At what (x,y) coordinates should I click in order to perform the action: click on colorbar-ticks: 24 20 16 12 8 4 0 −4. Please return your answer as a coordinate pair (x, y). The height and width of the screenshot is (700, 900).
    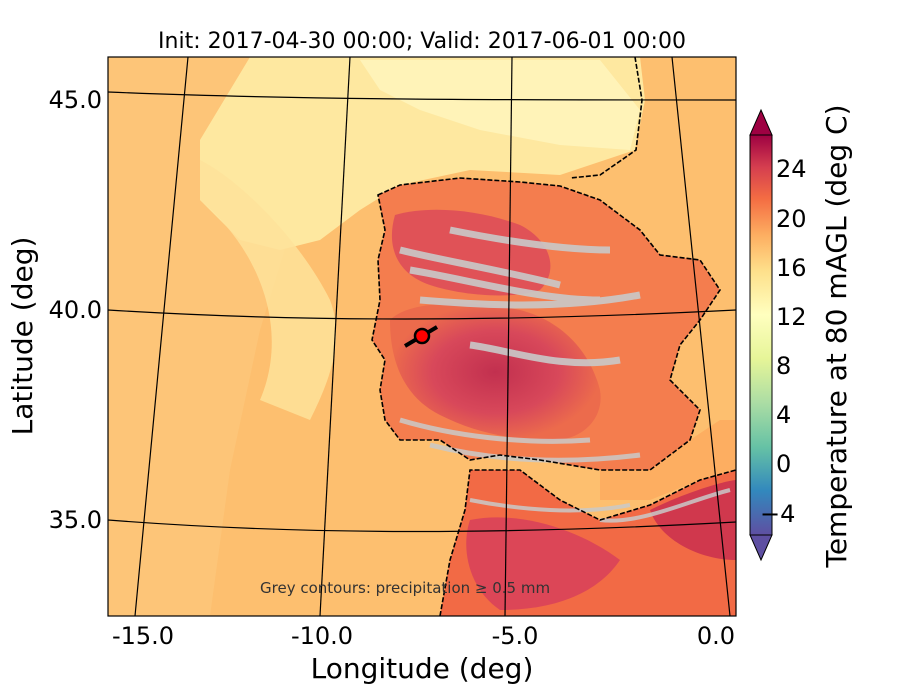
    Looking at the image, I should click on (783, 341).